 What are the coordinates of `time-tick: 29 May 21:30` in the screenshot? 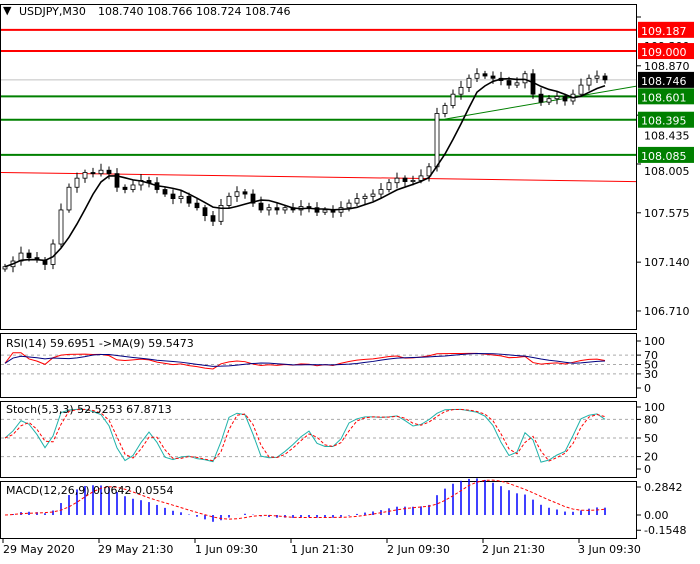 It's located at (135, 549).